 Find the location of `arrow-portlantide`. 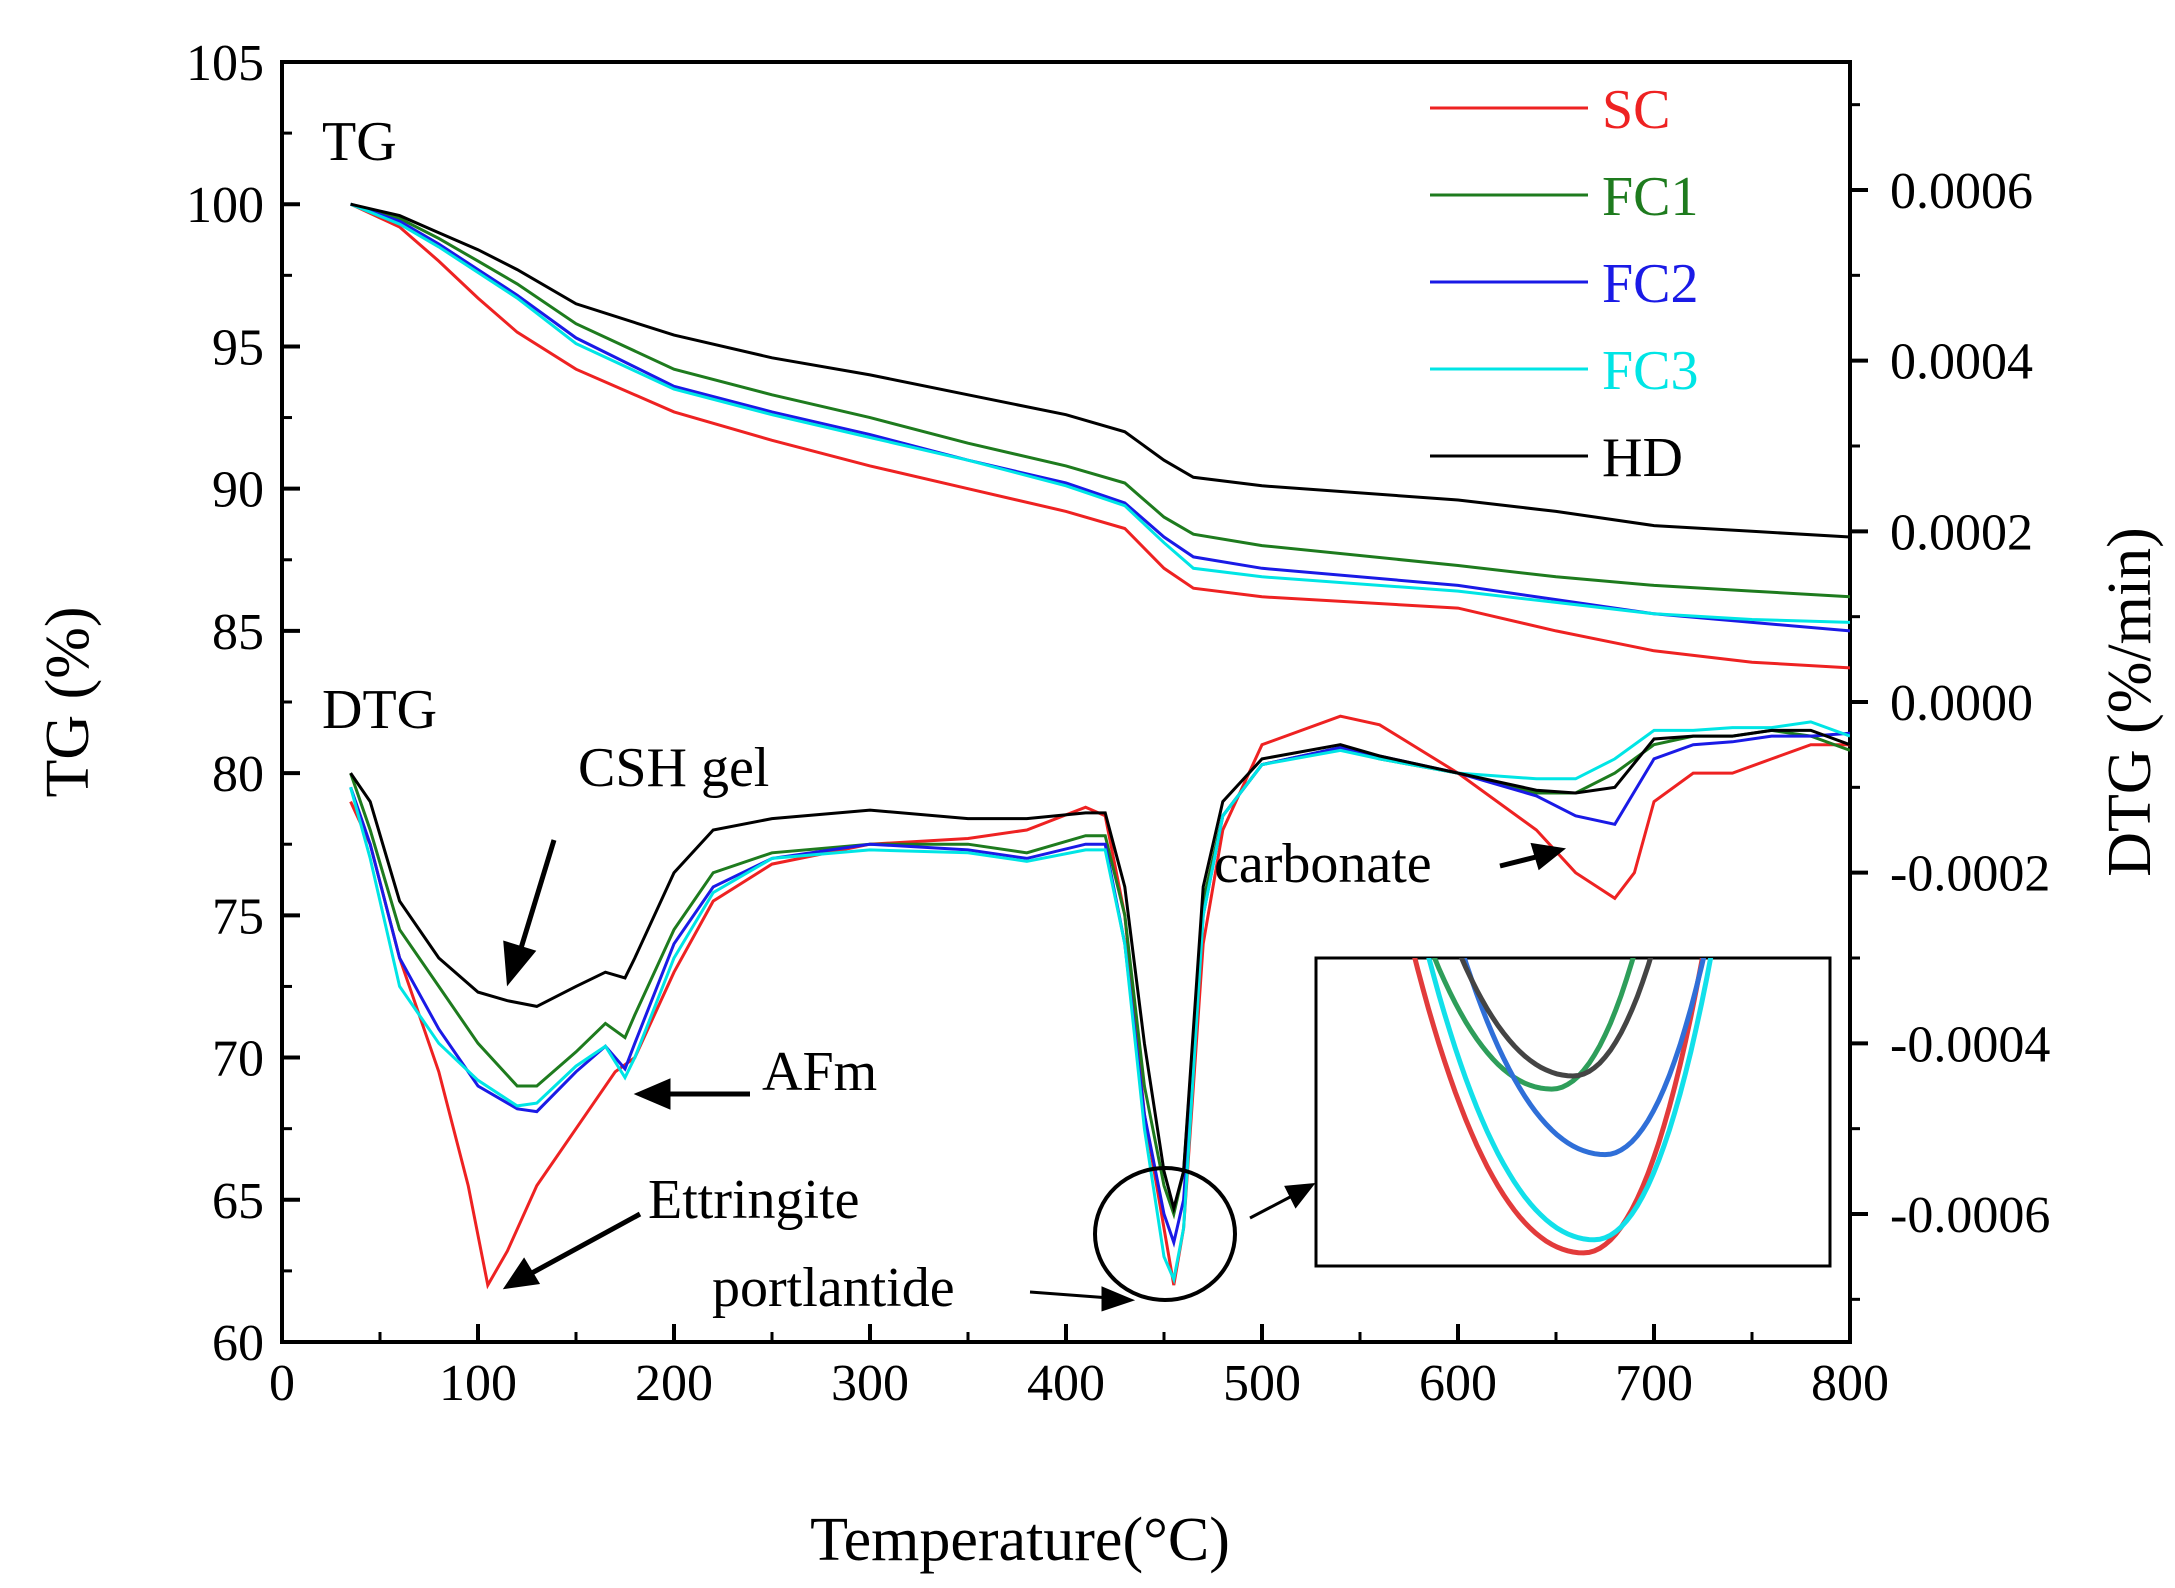

arrow-portlantide is located at coordinates (1070, 1295).